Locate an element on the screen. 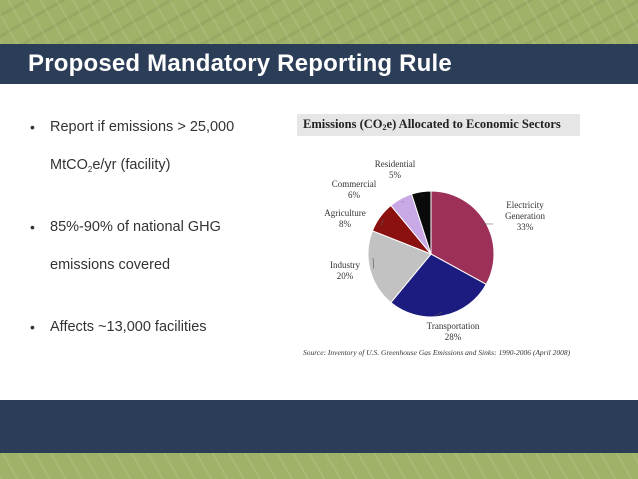 Image resolution: width=638 pixels, height=479 pixels. bullet-text: Report if emissions > 25,000 is located at coordinates (142, 127).